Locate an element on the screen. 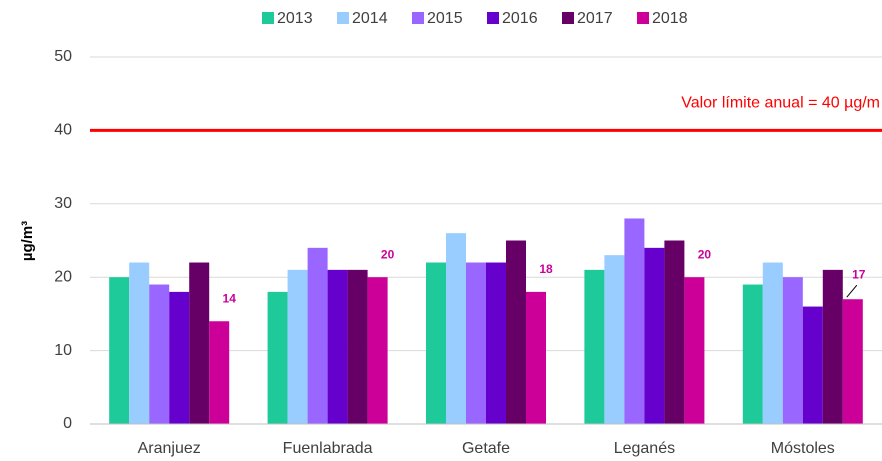 This screenshot has height=461, width=882. x-tick-label: Fuenlabrada is located at coordinates (328, 448).